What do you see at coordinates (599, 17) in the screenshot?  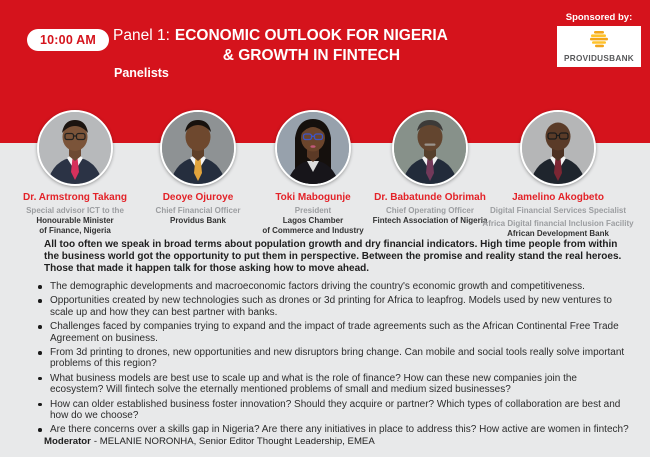 I see `sponsored-by-label: Sponsored by:` at bounding box center [599, 17].